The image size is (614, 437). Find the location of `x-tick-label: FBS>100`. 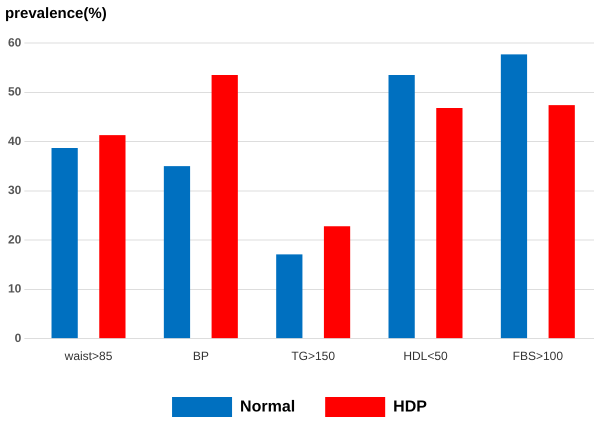

x-tick-label: FBS>100 is located at coordinates (538, 356).